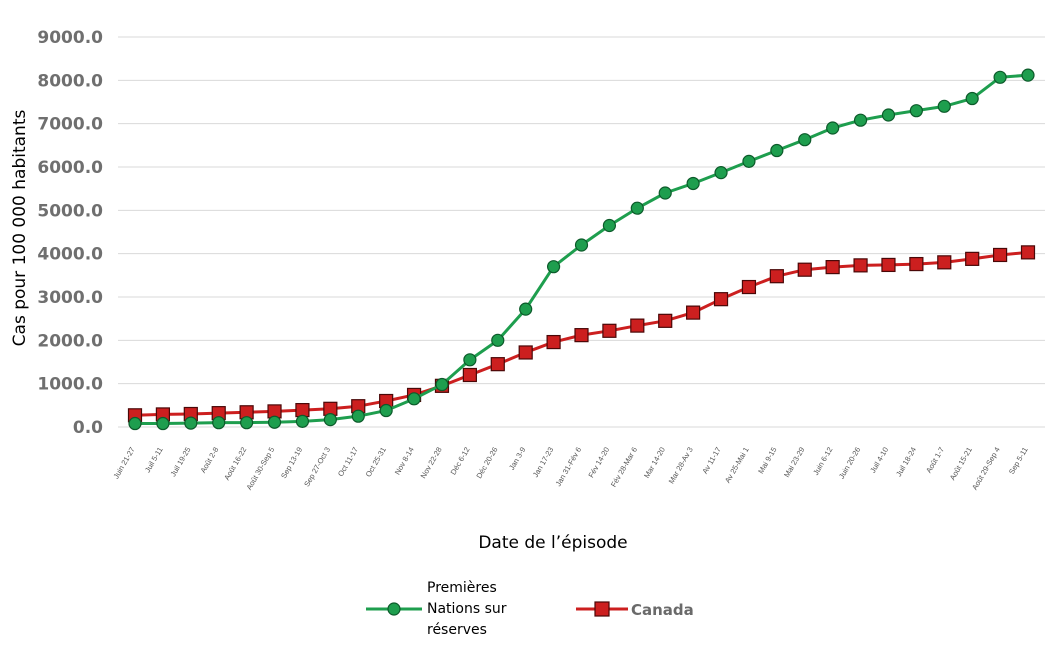 This screenshot has width=1064, height=645. What do you see at coordinates (376, 462) in the screenshot?
I see `x-tick-label: Oct 25-31` at bounding box center [376, 462].